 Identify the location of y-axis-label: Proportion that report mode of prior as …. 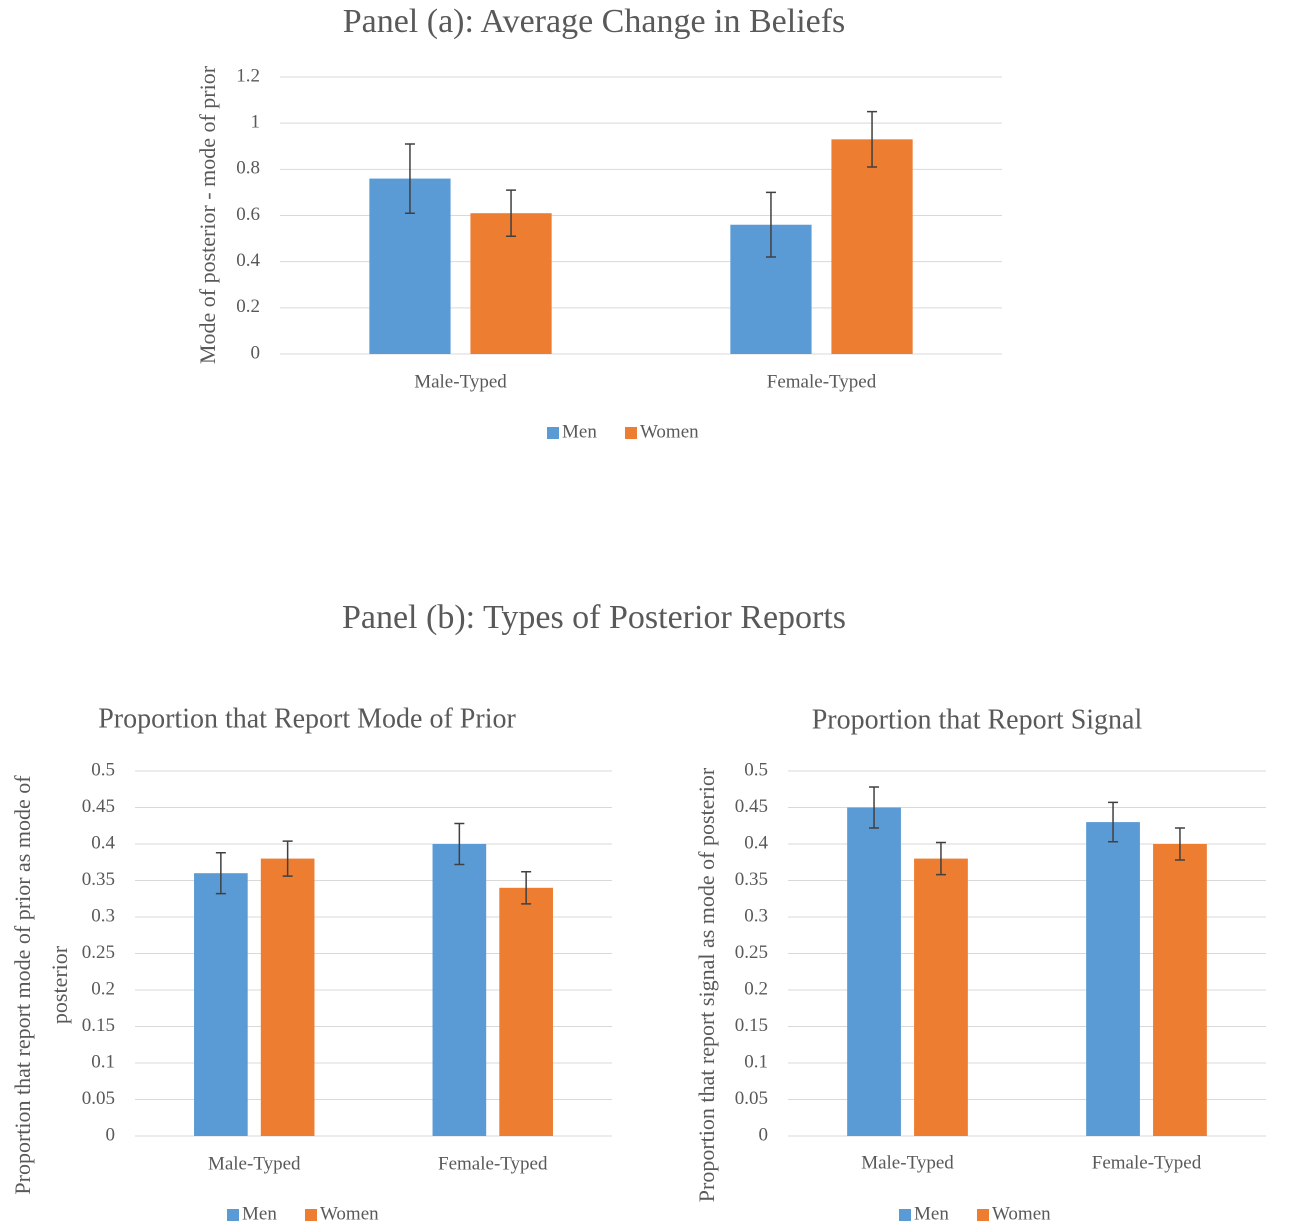
(41, 985).